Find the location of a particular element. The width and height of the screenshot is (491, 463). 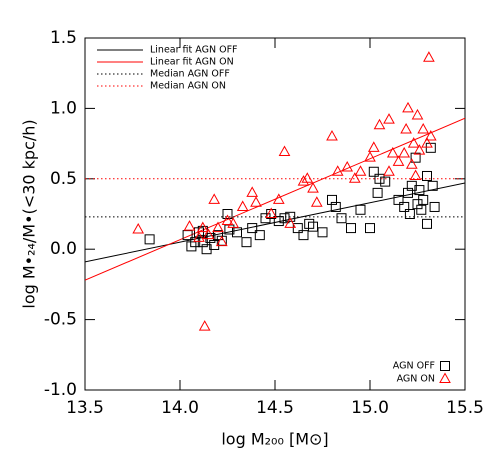

x-tick-label: 14.5 is located at coordinates (275, 408).